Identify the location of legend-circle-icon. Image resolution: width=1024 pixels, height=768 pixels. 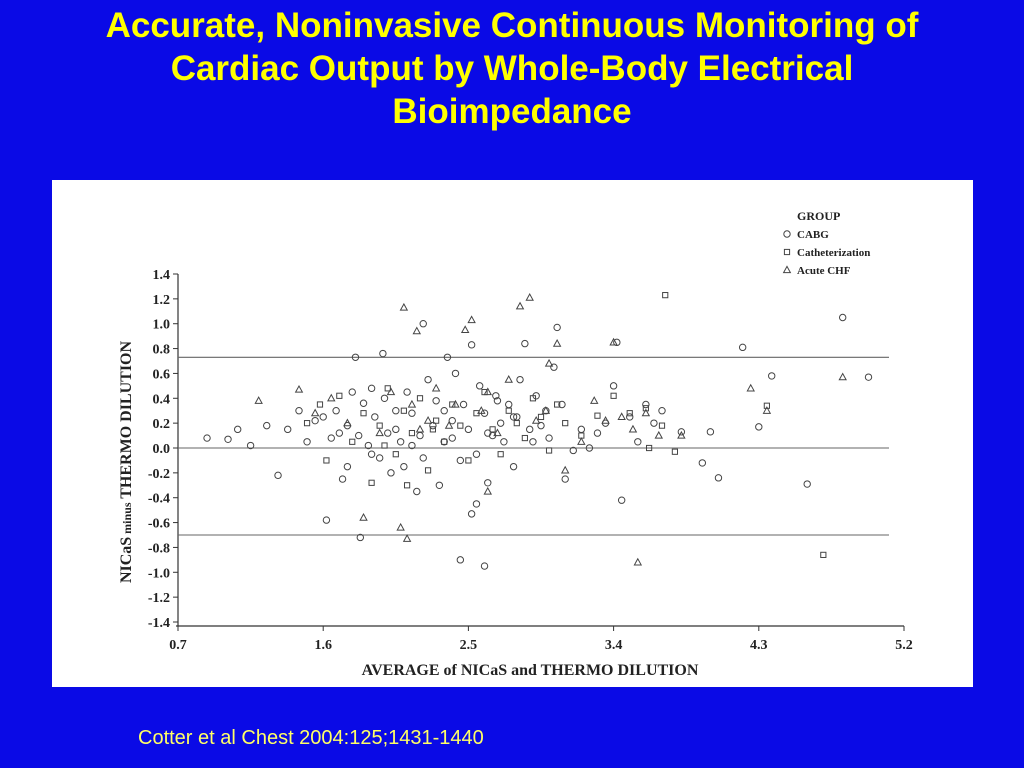
(787, 234).